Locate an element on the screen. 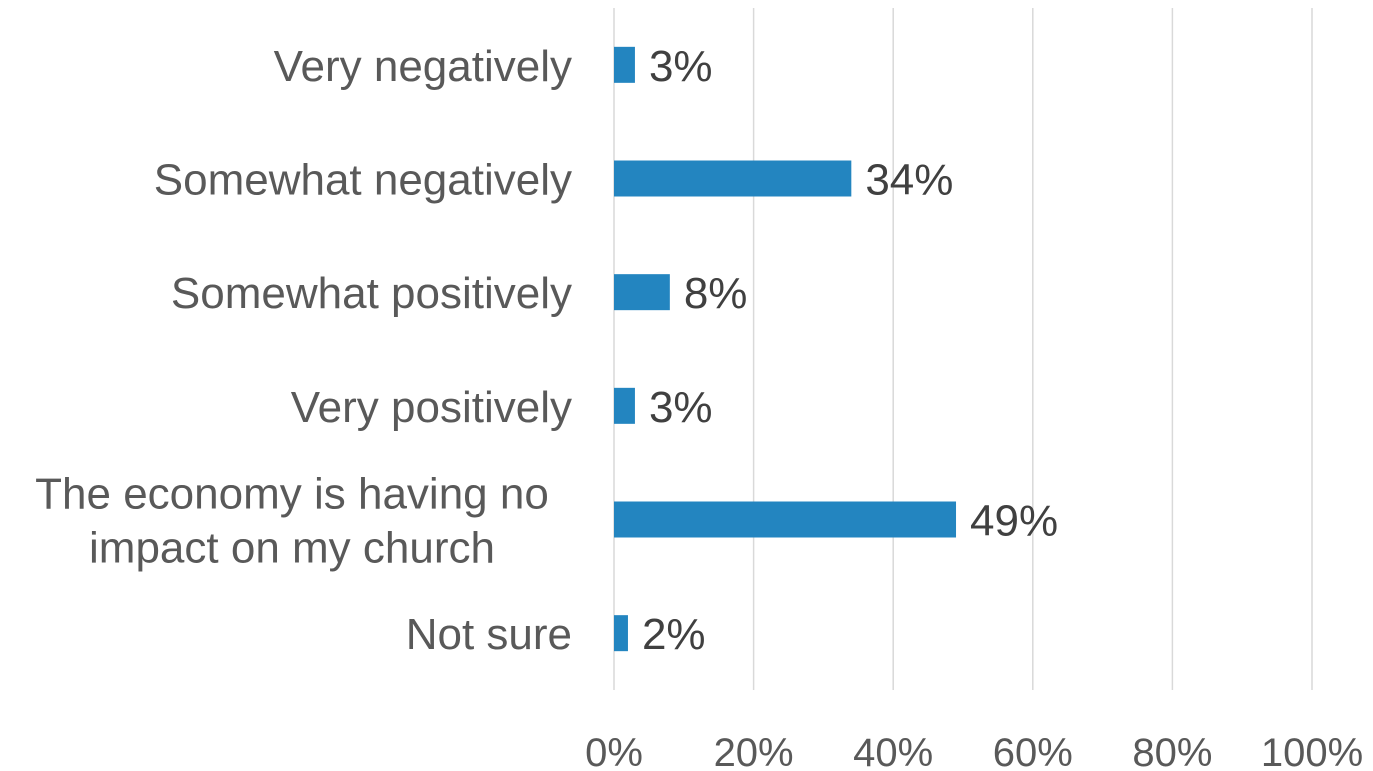 The image size is (1373, 771). x-tick-label: 100% is located at coordinates (1312, 751).